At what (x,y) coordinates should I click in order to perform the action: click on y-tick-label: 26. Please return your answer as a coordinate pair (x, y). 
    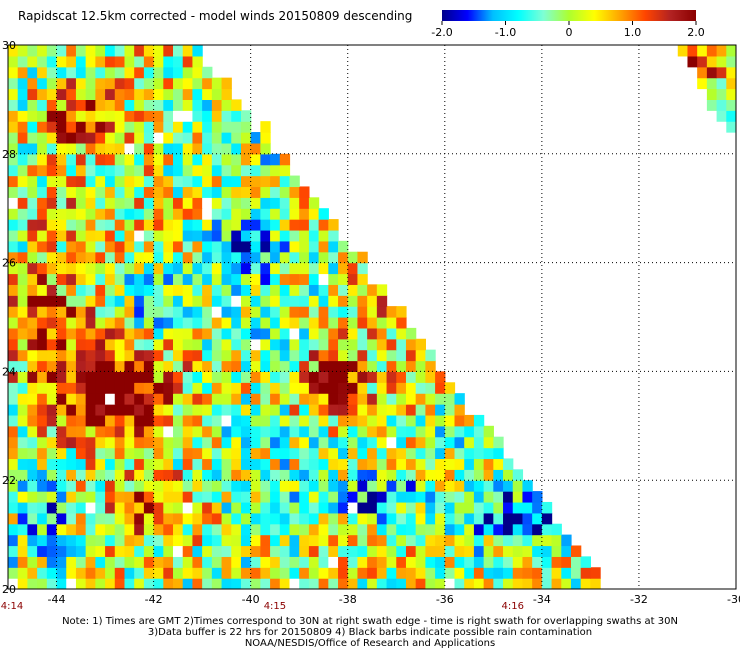
    Looking at the image, I should click on (9, 263).